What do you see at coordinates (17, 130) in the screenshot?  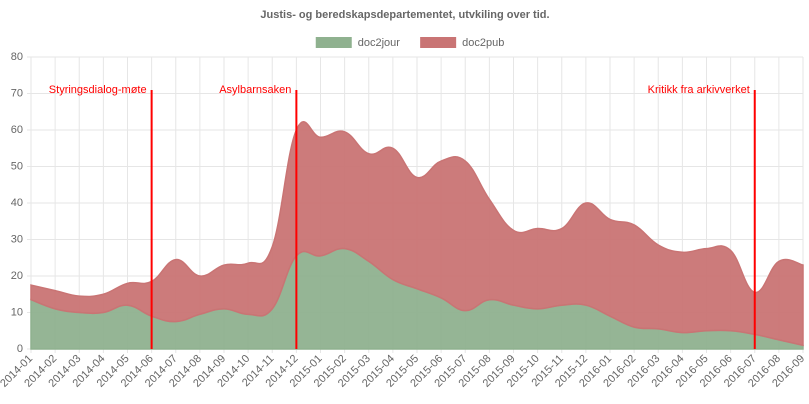 I see `y-tick-label: 60` at bounding box center [17, 130].